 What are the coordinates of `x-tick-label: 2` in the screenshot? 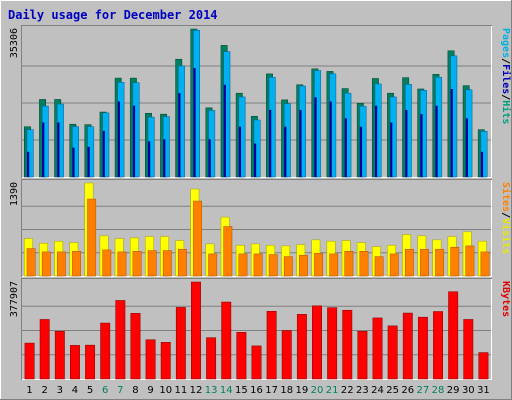 It's located at (45, 390).